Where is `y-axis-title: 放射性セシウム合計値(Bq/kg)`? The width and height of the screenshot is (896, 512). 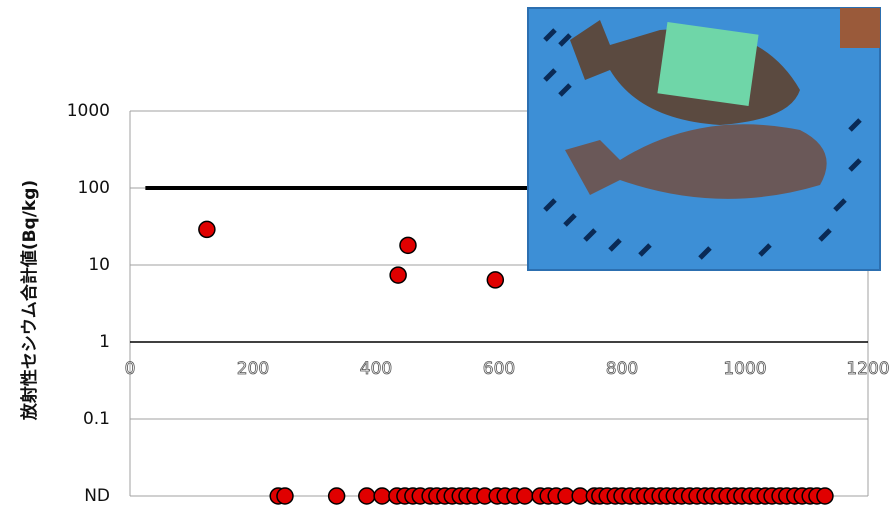
y-axis-title: 放射性セシウム合計値(Bq/kg) is located at coordinates (29, 300).